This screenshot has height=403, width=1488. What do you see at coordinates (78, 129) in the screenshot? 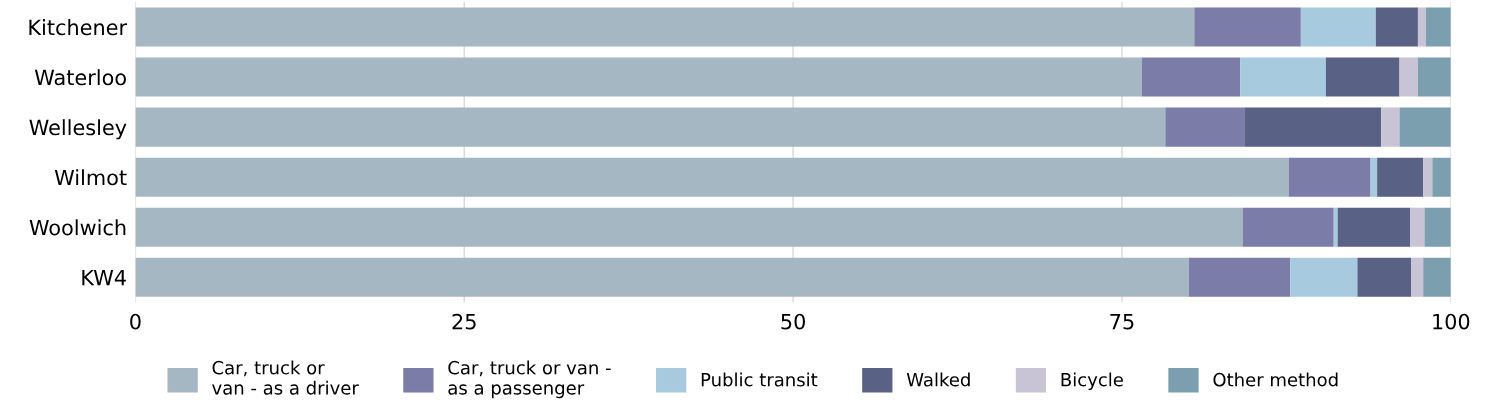
I see `y-tick-label: Wellesley` at bounding box center [78, 129].